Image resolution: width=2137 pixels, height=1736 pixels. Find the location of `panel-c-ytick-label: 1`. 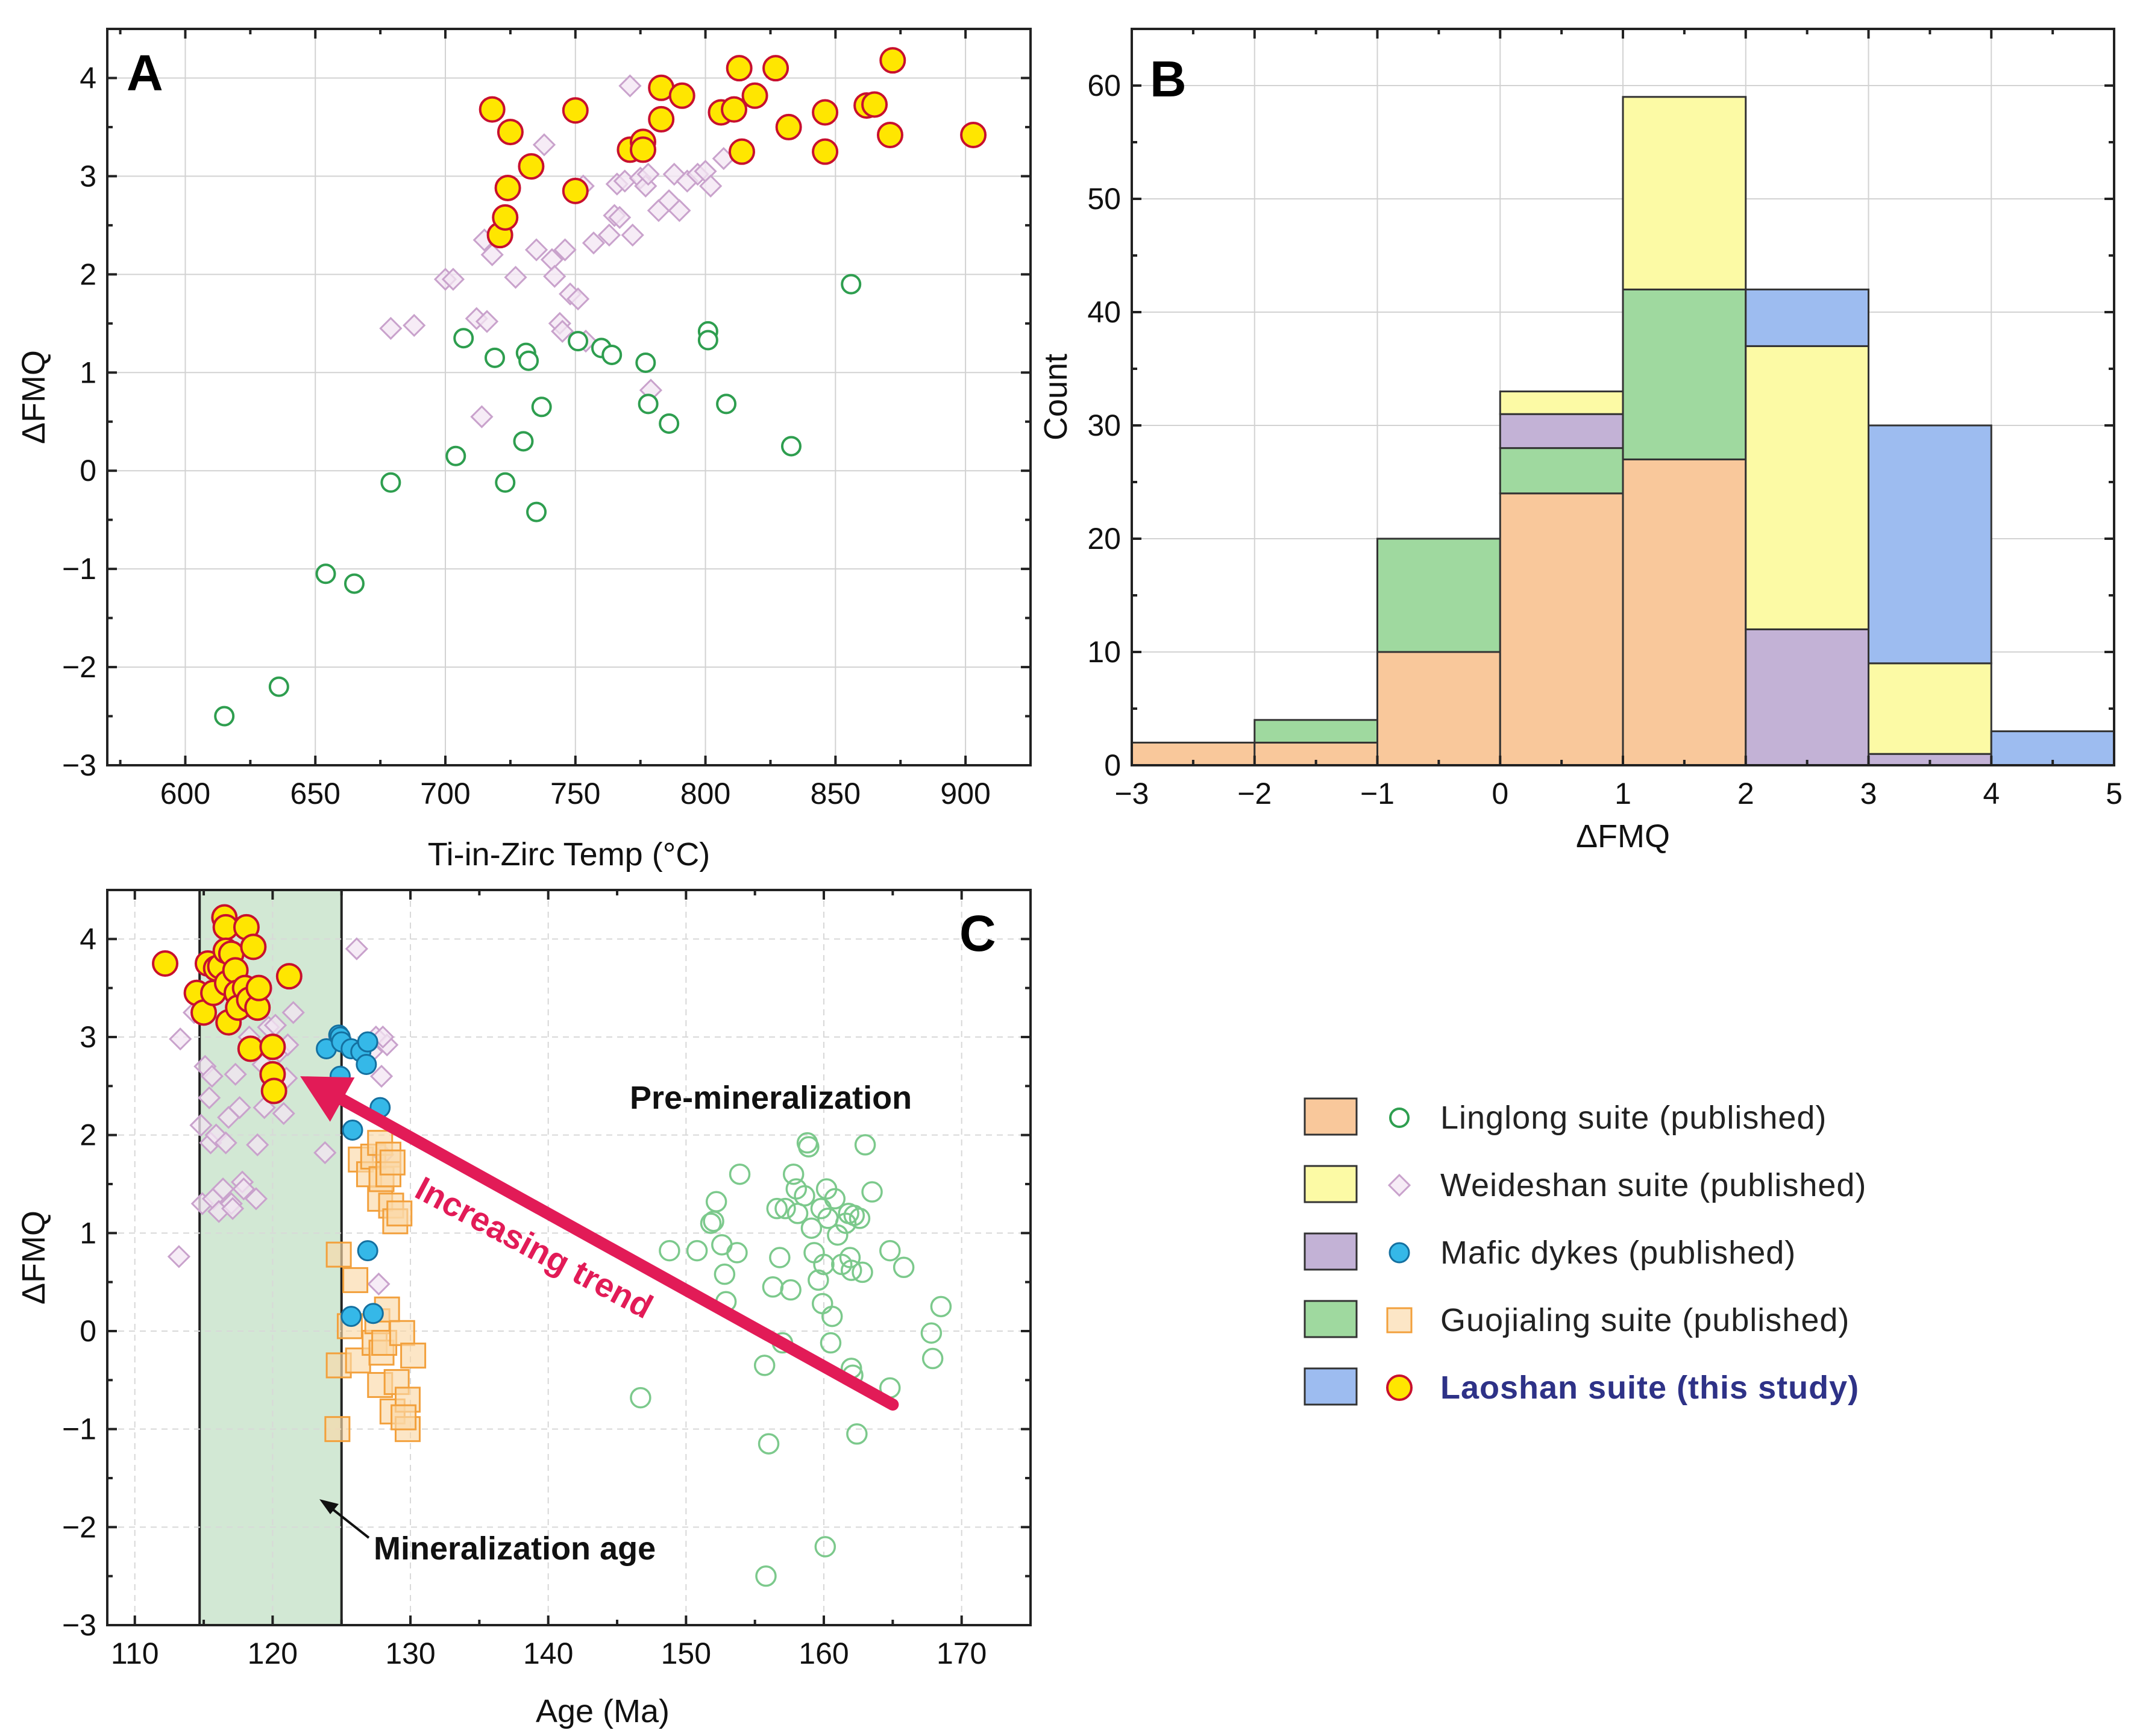

panel-c-ytick-label: 1 is located at coordinates (88, 1233).